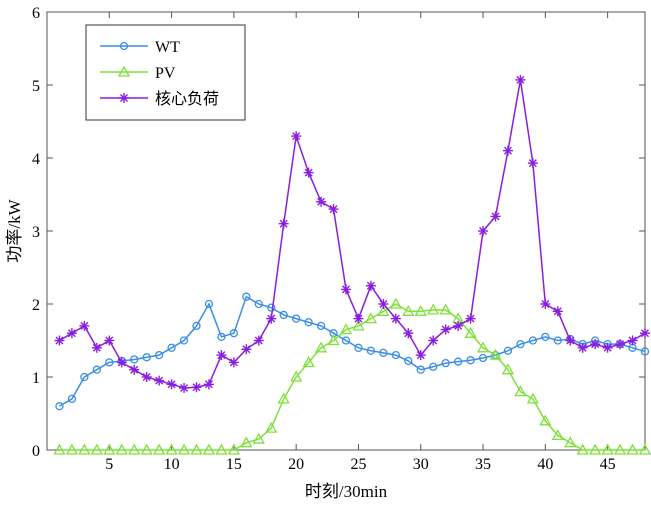 The height and width of the screenshot is (512, 651). I want to click on y-axis-label: 功率/kW, so click(14, 230).